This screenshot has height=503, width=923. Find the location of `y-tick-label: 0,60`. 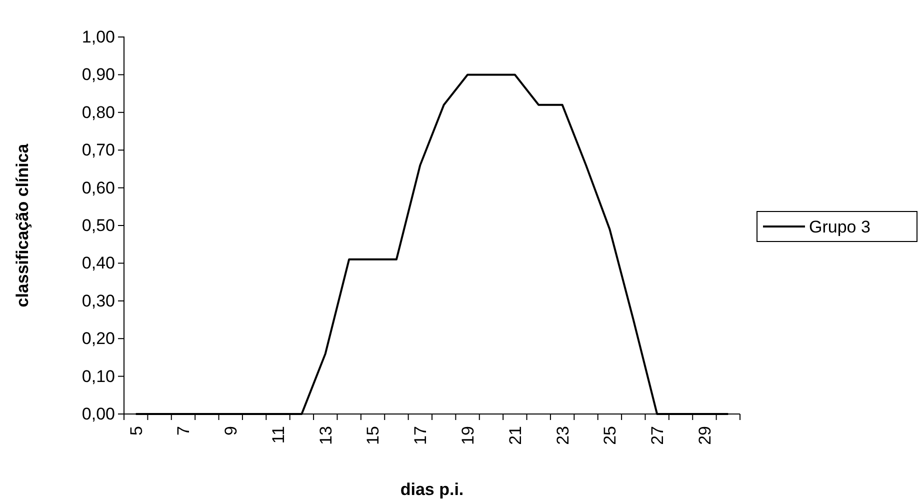

y-tick-label: 0,60 is located at coordinates (98, 188).